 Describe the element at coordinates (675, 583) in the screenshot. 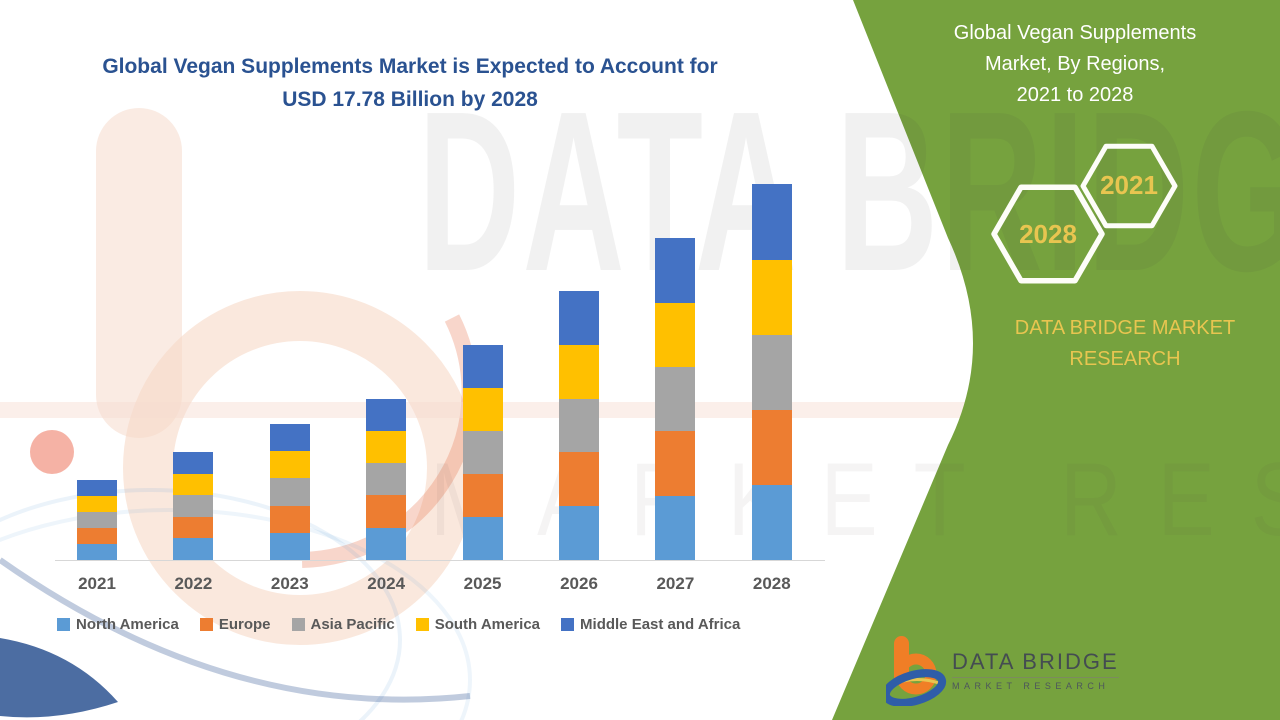

I see `x-axis-label: 2027` at that location.